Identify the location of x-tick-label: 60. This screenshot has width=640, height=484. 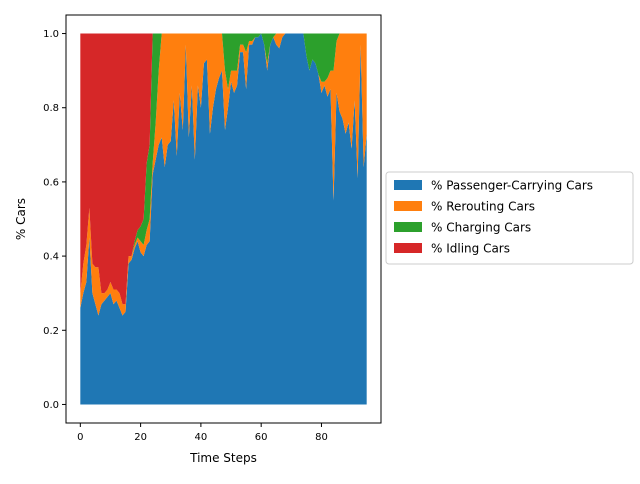
(261, 437).